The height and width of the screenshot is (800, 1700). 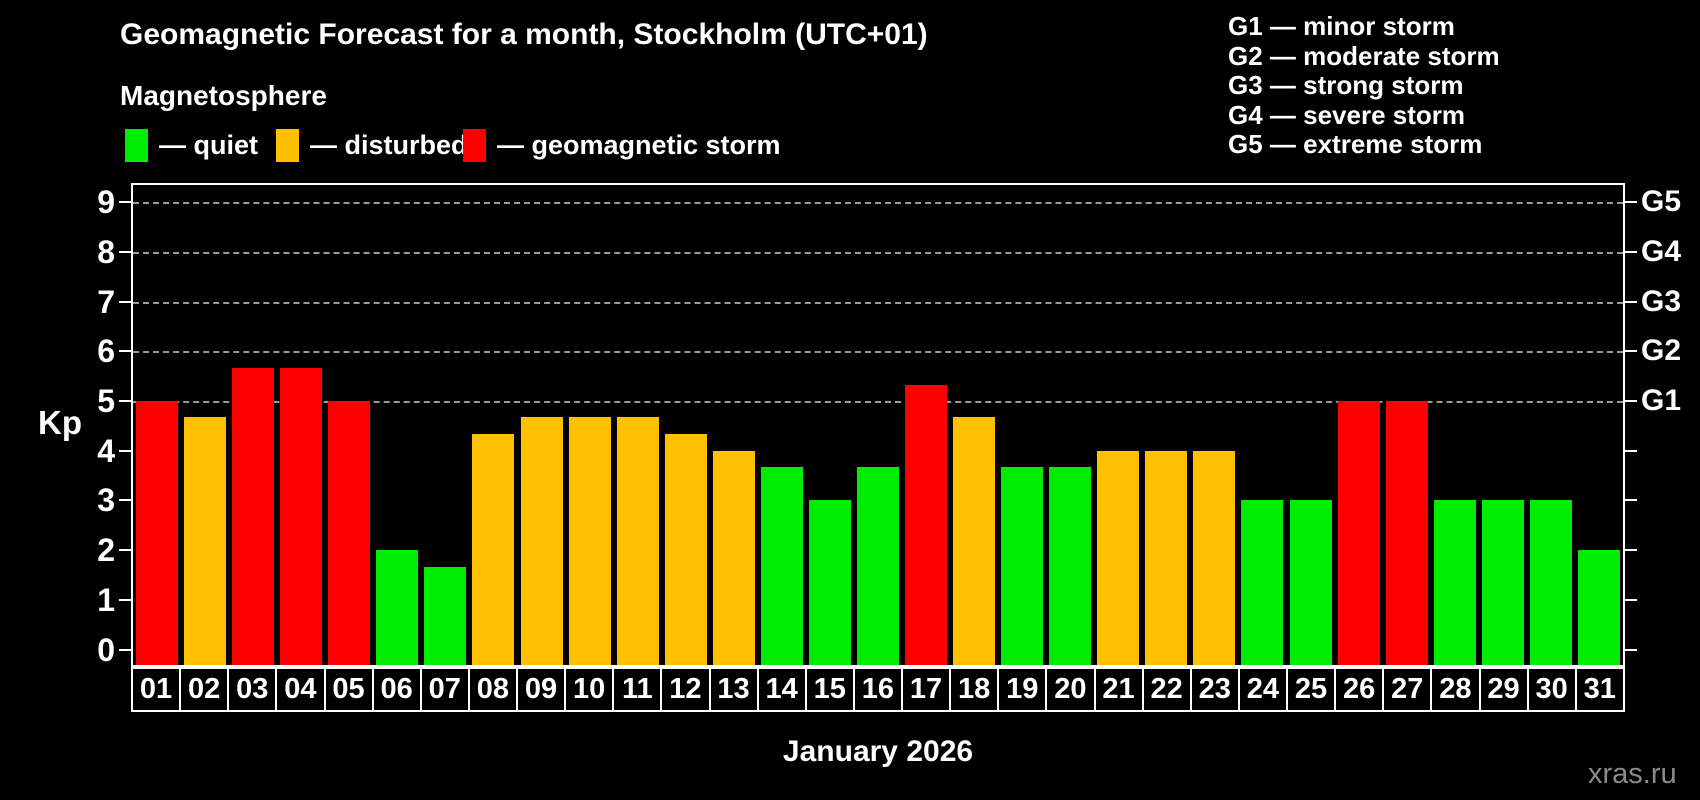 What do you see at coordinates (1551, 689) in the screenshot?
I see `day-label-30: 30` at bounding box center [1551, 689].